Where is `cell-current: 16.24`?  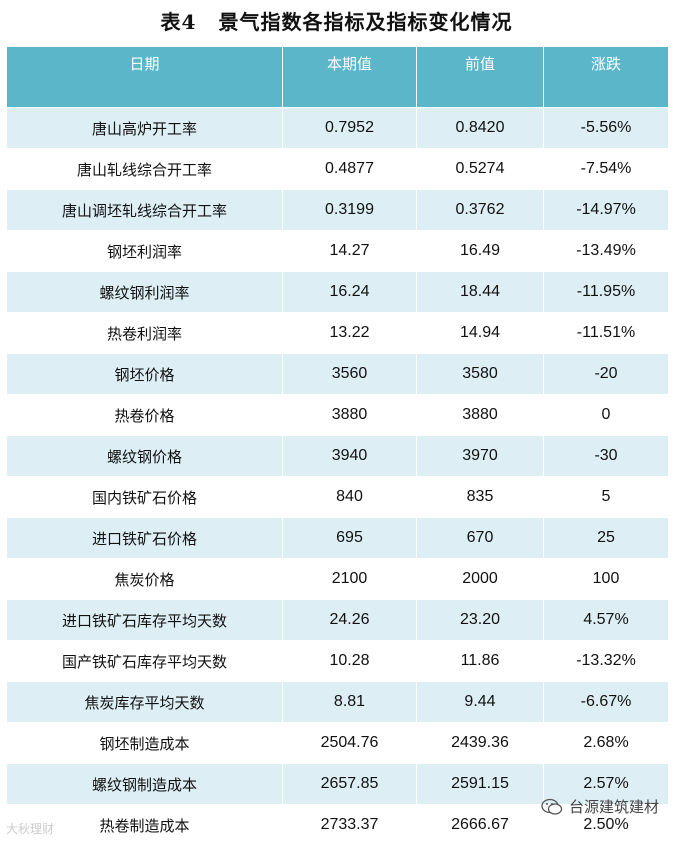
cell-current: 16.24 is located at coordinates (349, 292).